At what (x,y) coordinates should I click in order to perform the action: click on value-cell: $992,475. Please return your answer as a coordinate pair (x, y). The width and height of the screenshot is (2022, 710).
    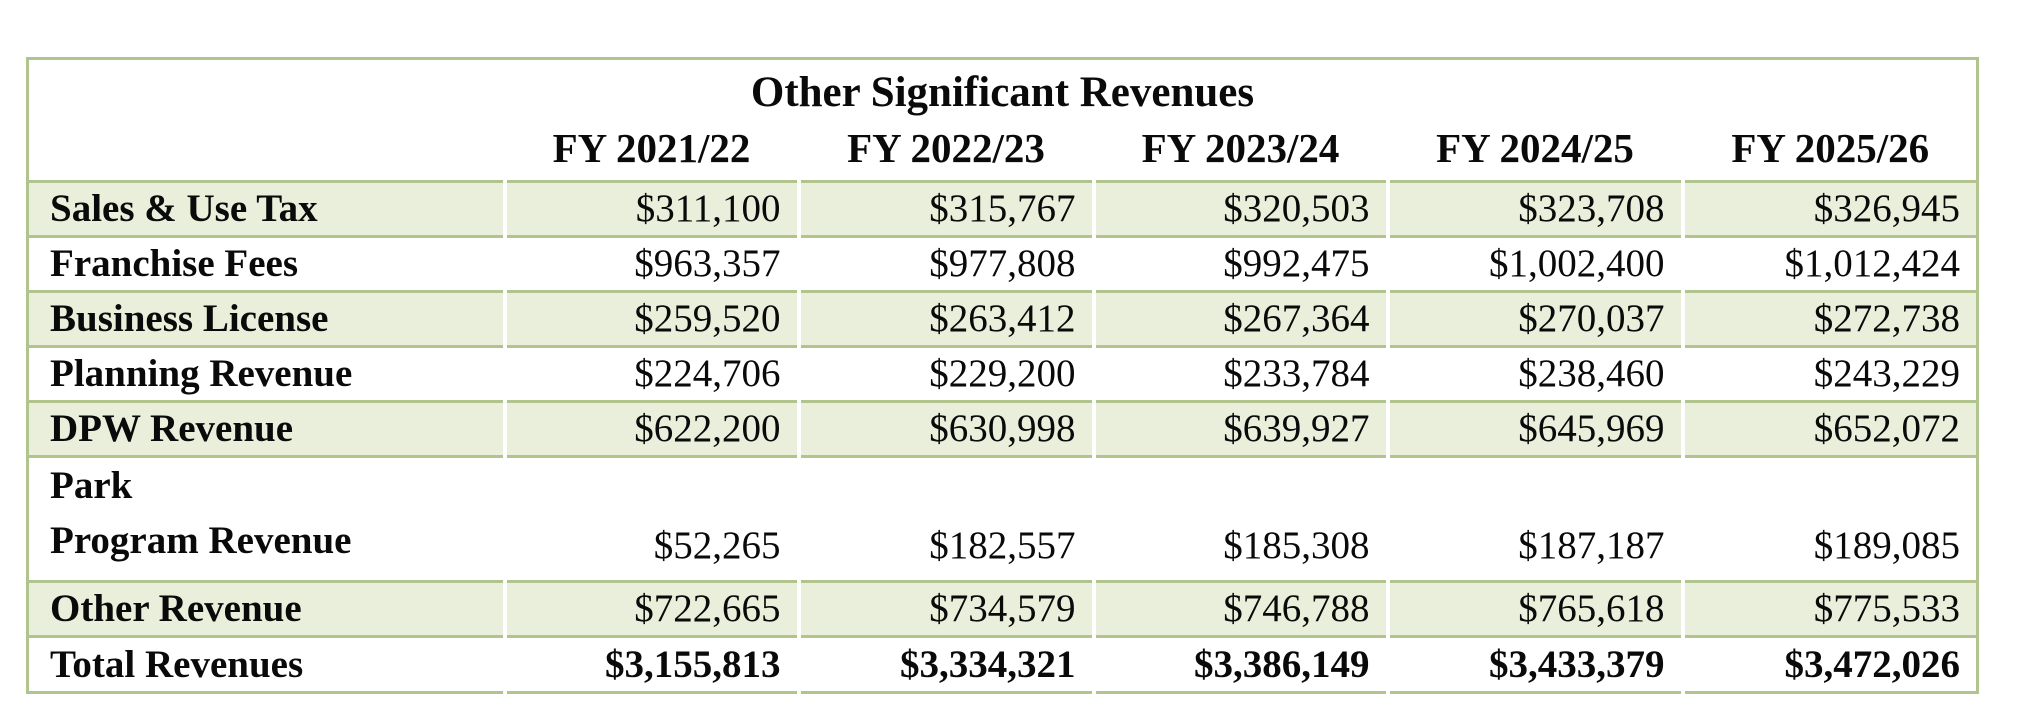
    Looking at the image, I should click on (1239, 263).